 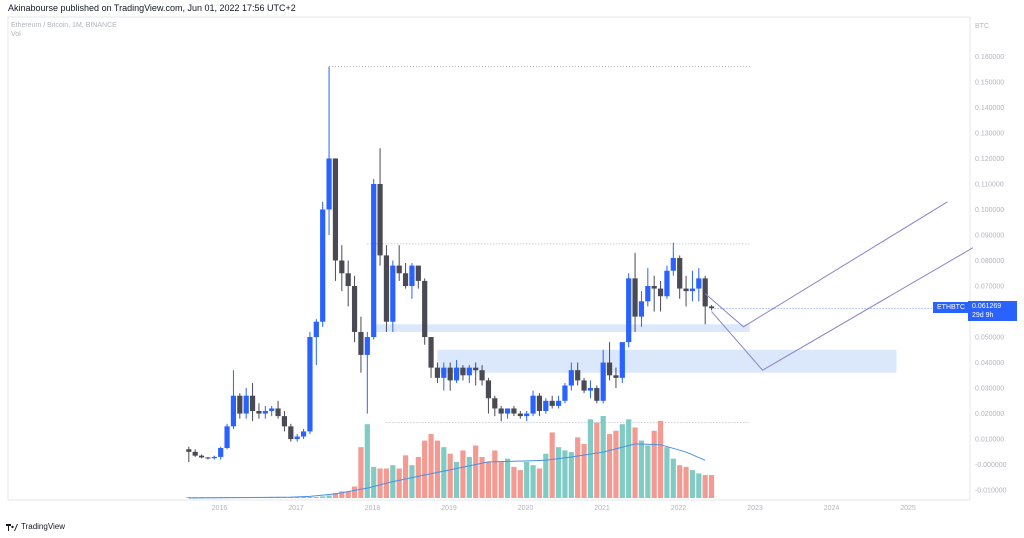 I want to click on last-price-label: 0.061269 29d 9h, so click(x=992, y=311).